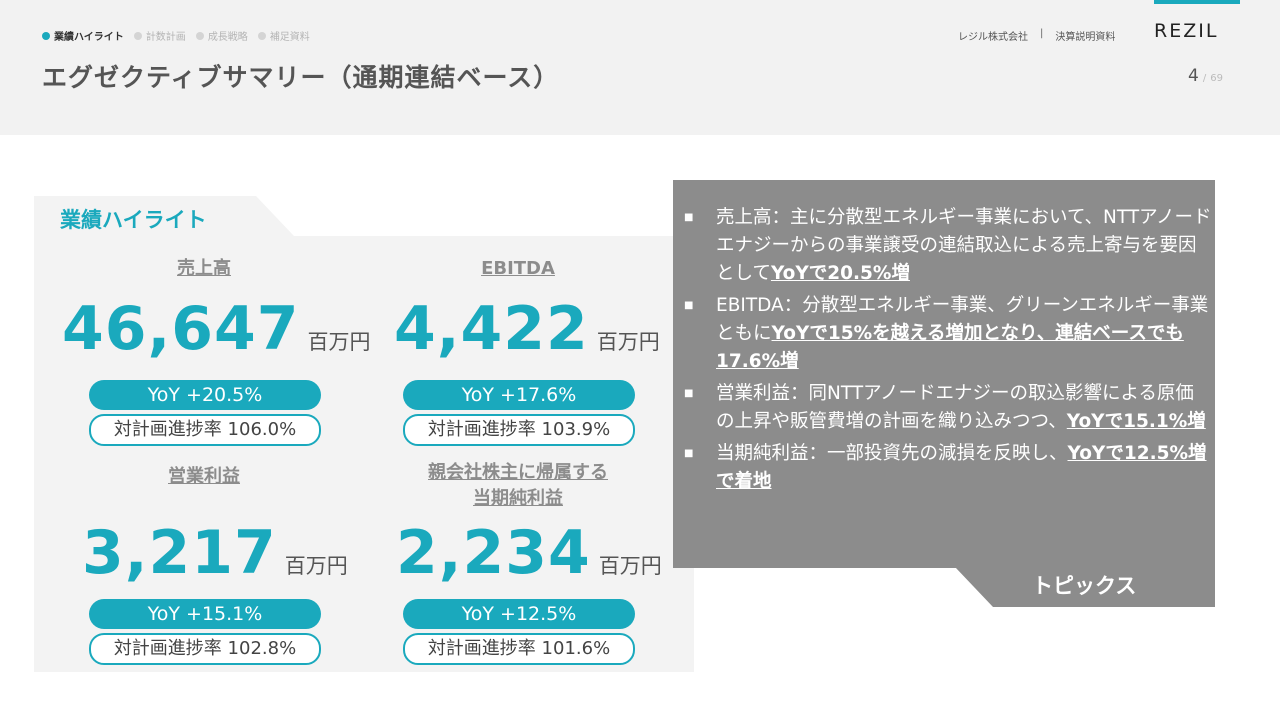 The image size is (1280, 720). I want to click on topic-emphasis: YoYで15.1%増, so click(1136, 421).